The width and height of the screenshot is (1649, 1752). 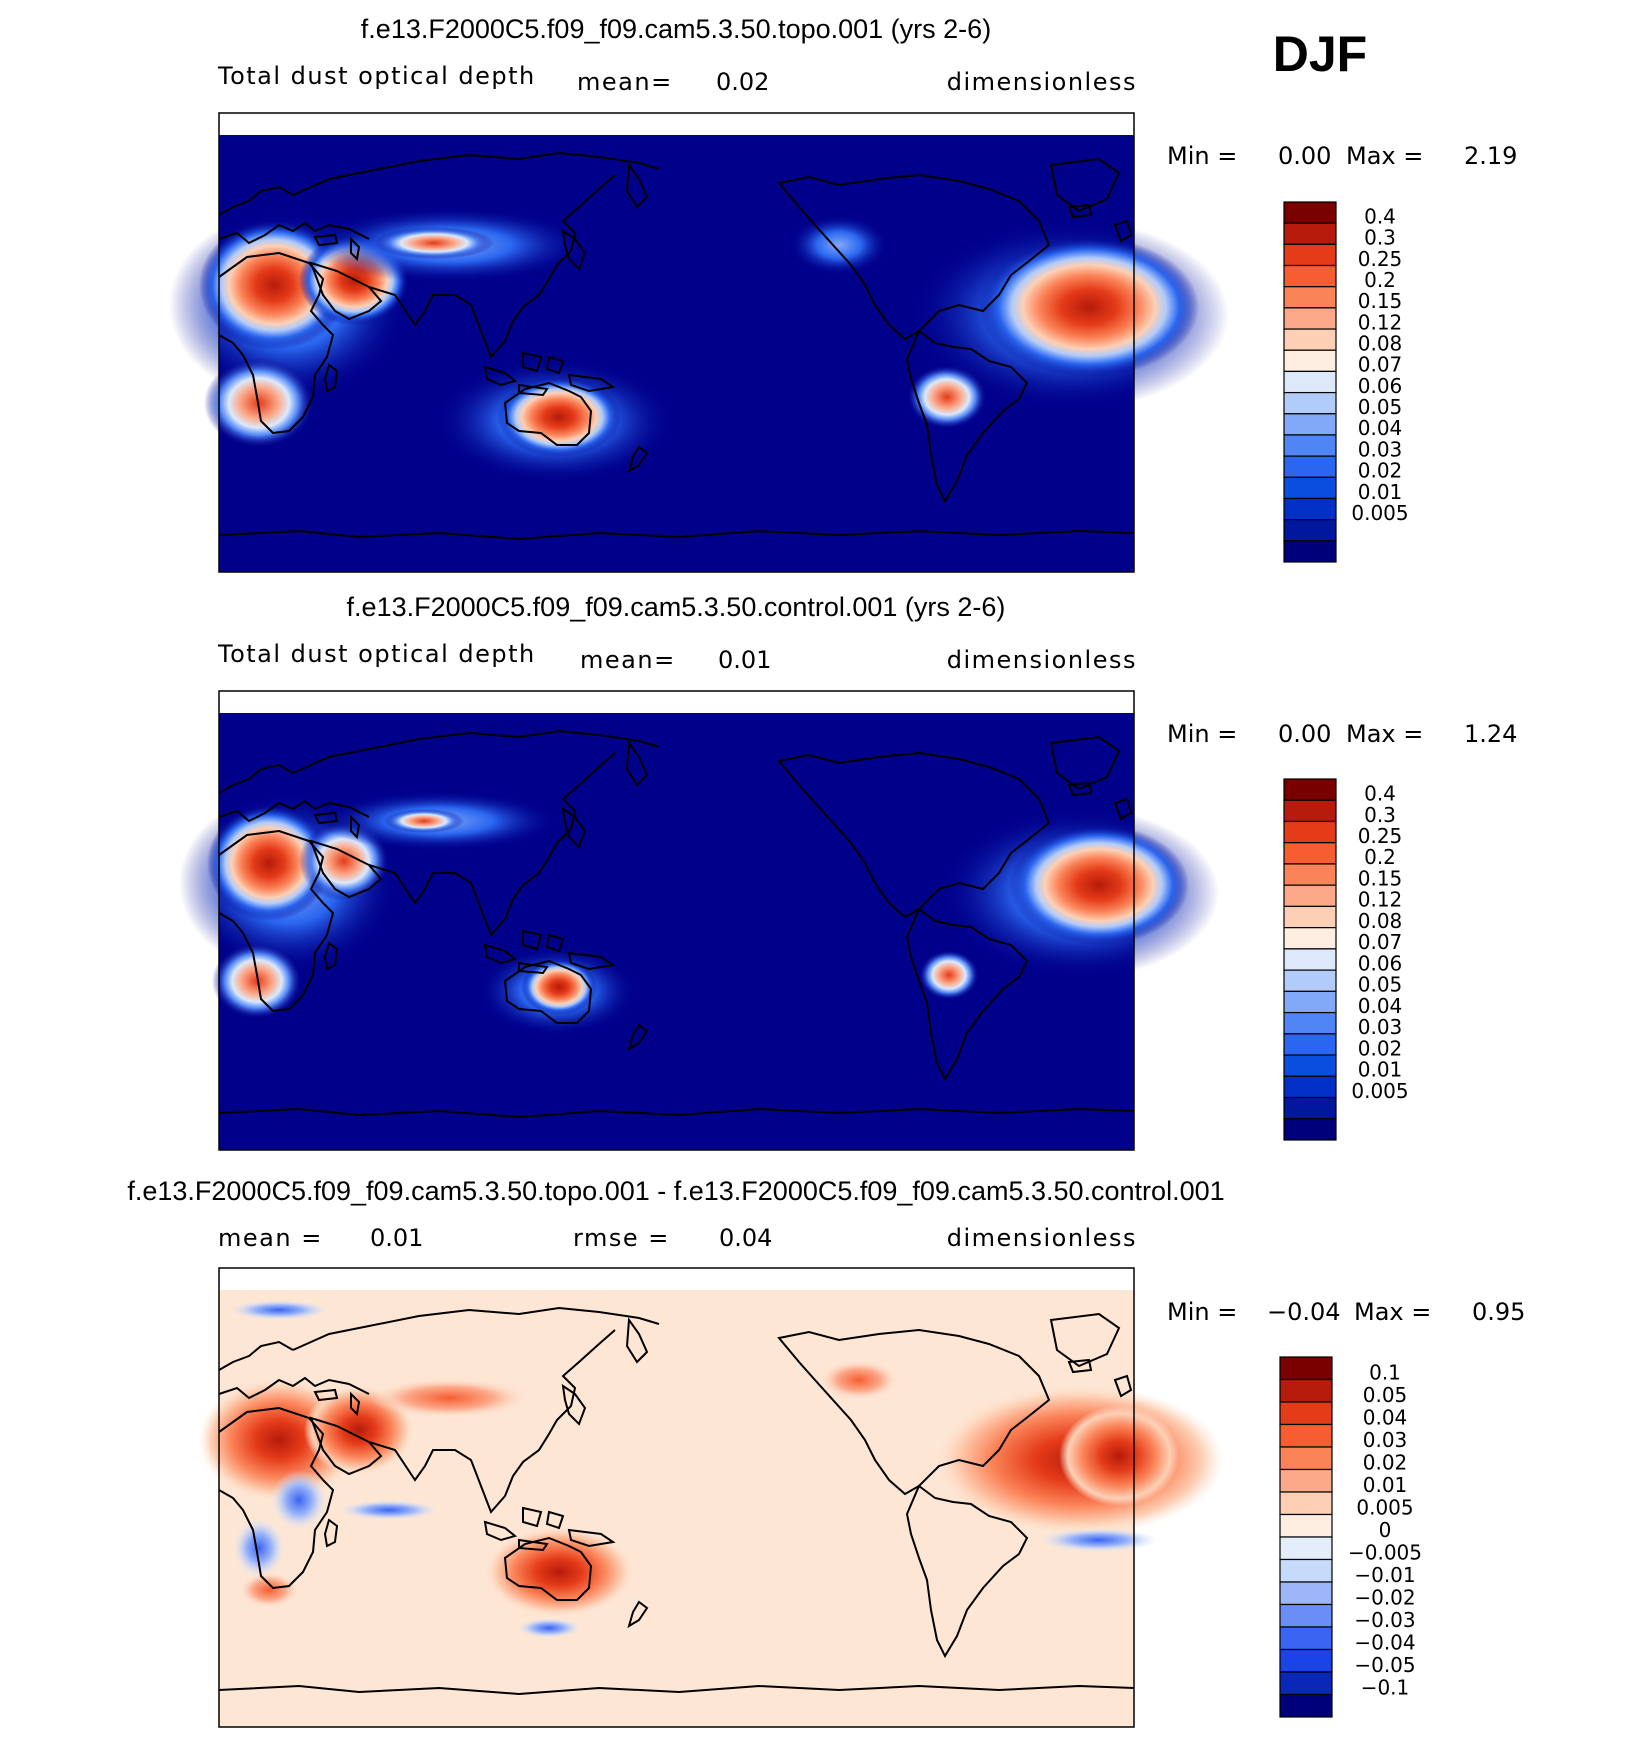 I want to click on colorbar-tick-label: 0.4, so click(x=1380, y=216).